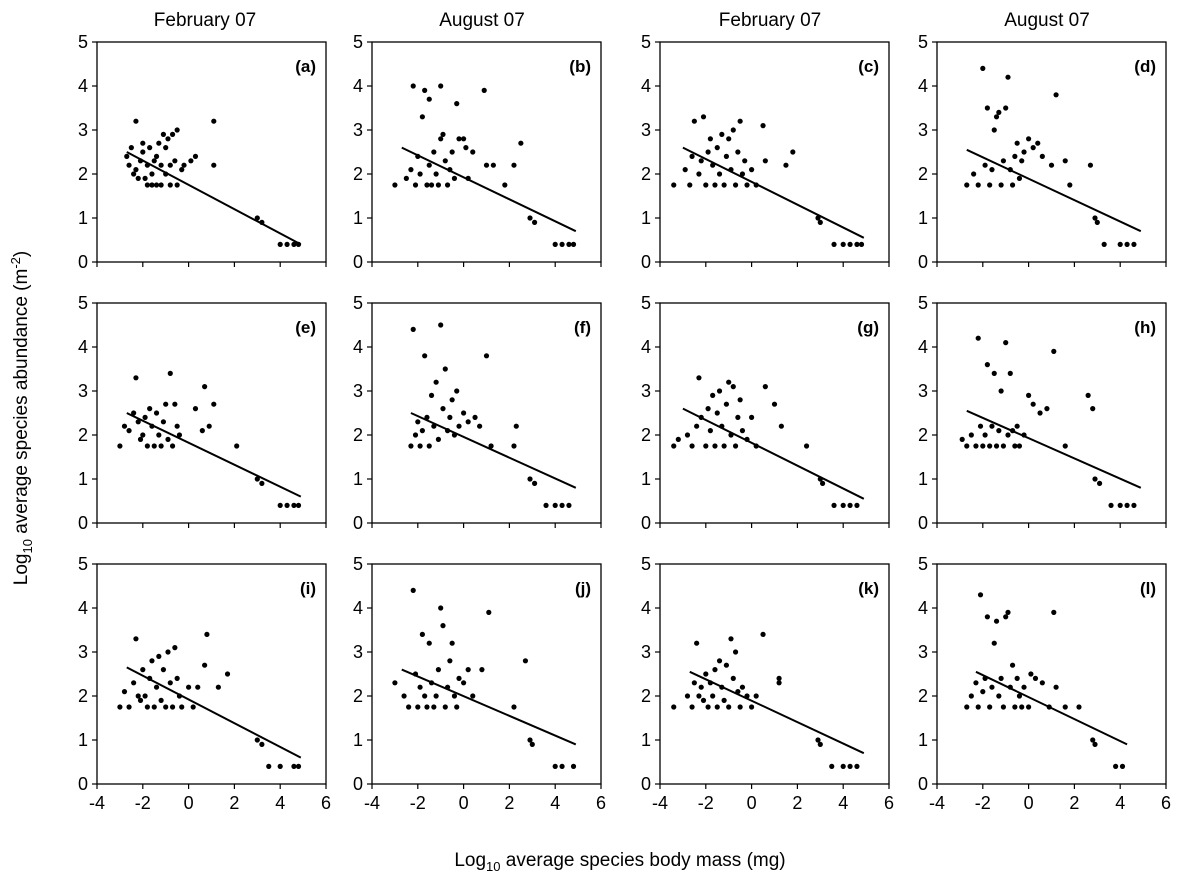 The image size is (1189, 876). What do you see at coordinates (868, 66) in the screenshot?
I see `panel-label: (c)` at bounding box center [868, 66].